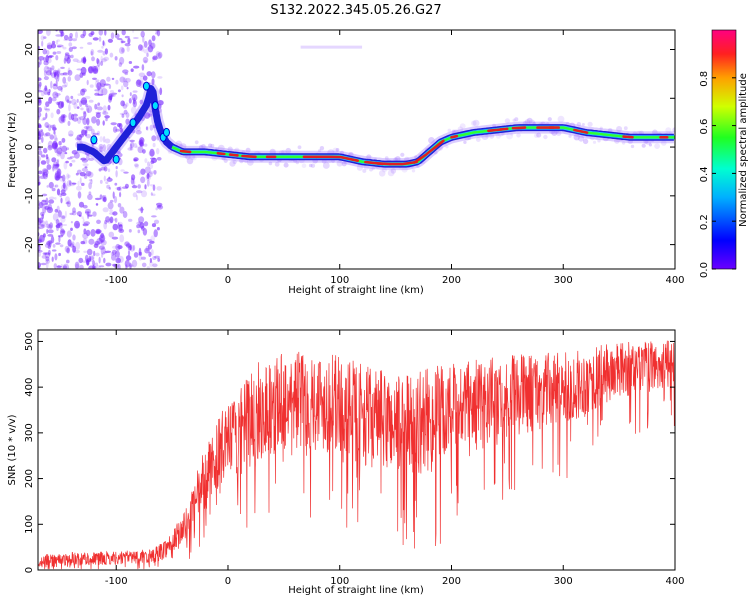 The image size is (750, 604). What do you see at coordinates (355, 10) in the screenshot?
I see `chart-title: S132.2022.345.05.26.G27` at bounding box center [355, 10].